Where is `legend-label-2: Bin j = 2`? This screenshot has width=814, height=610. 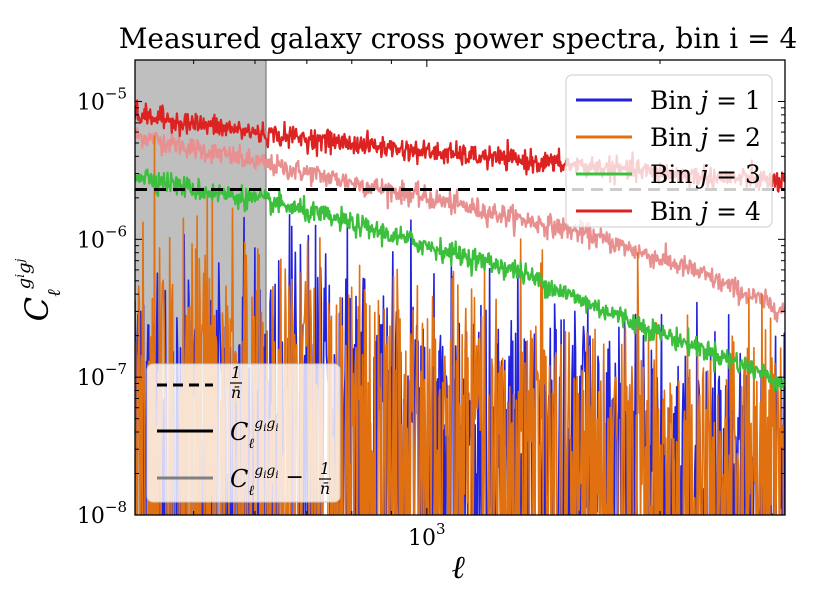
legend-label-2: Bin j = 2 is located at coordinates (705, 137).